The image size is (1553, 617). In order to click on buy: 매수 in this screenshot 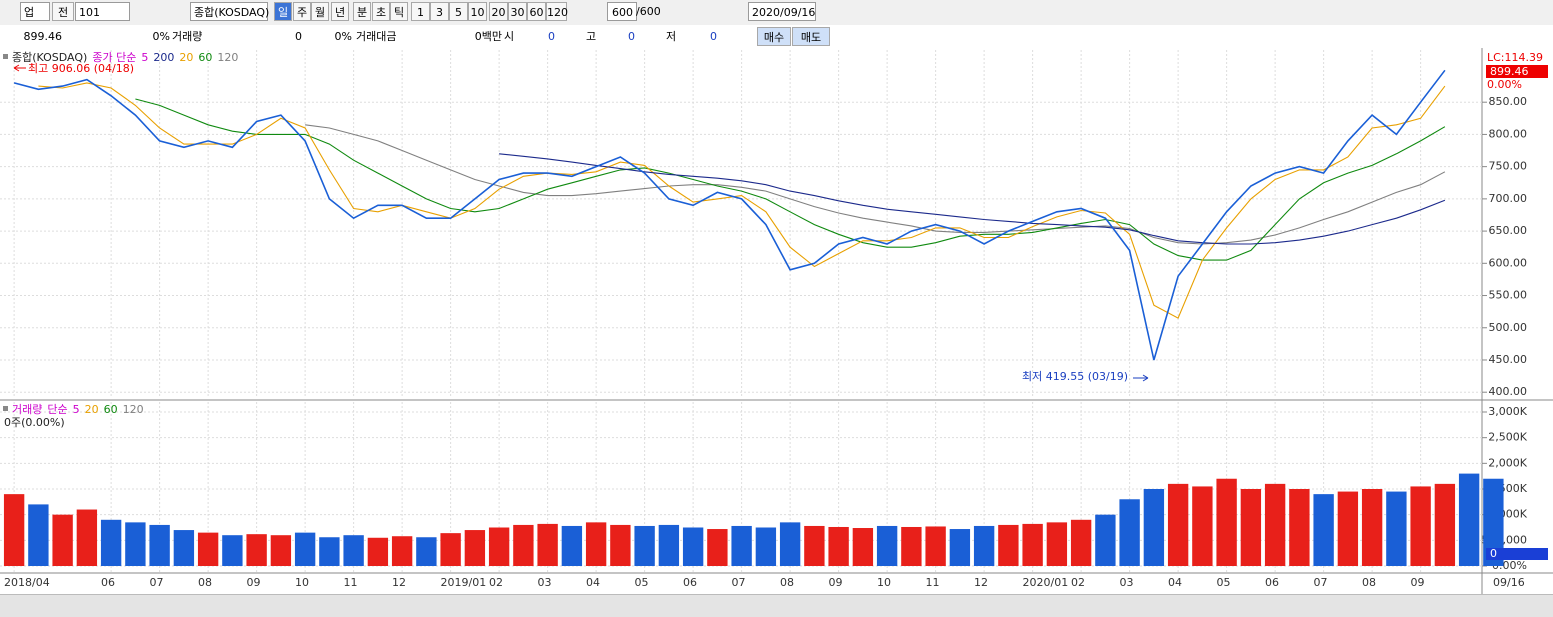, I will do `click(774, 36)`.